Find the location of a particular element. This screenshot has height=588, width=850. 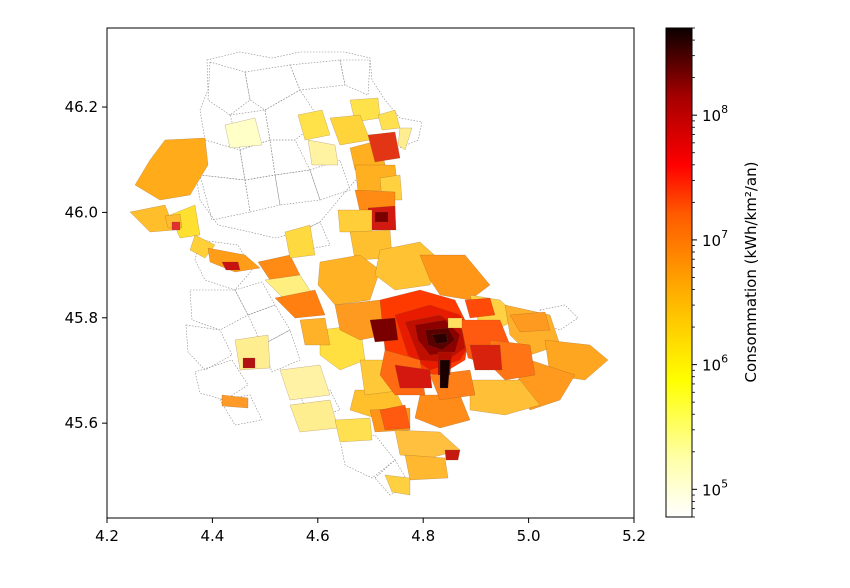

colorbar-label: Consommation (kWh/km²/an) is located at coordinates (751, 272).